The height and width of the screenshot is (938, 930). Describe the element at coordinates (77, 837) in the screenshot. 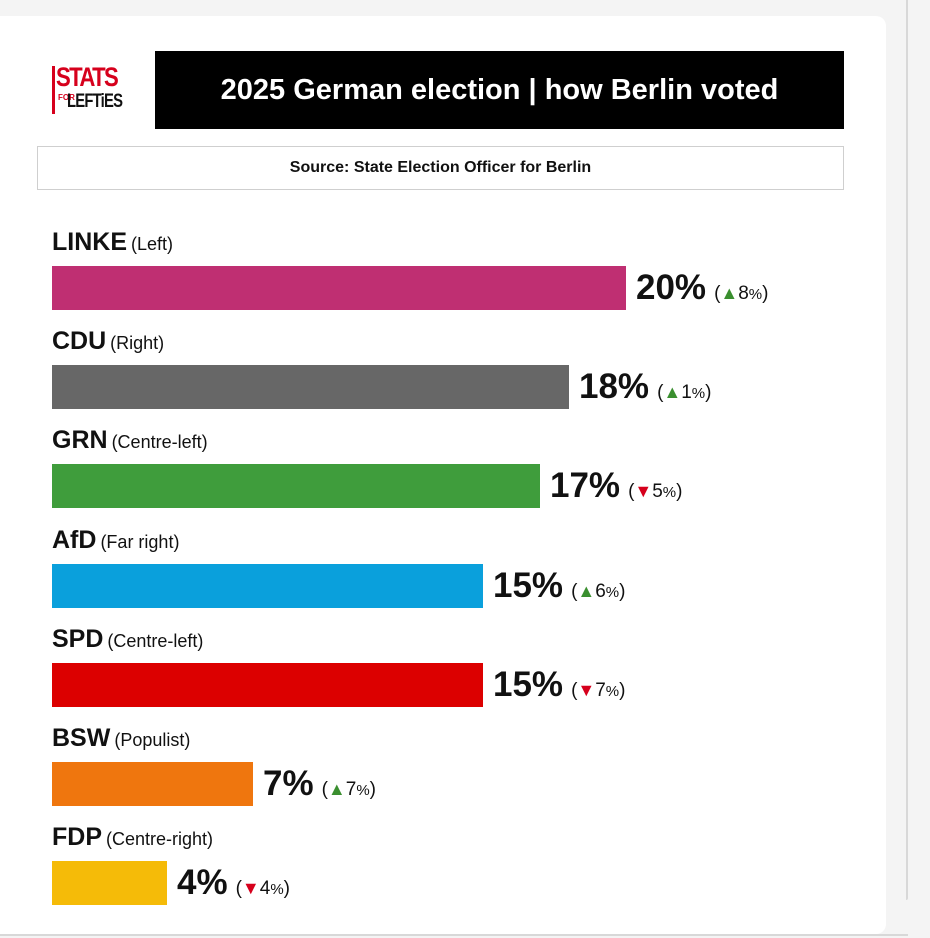

I see `party-name: FDP` at that location.